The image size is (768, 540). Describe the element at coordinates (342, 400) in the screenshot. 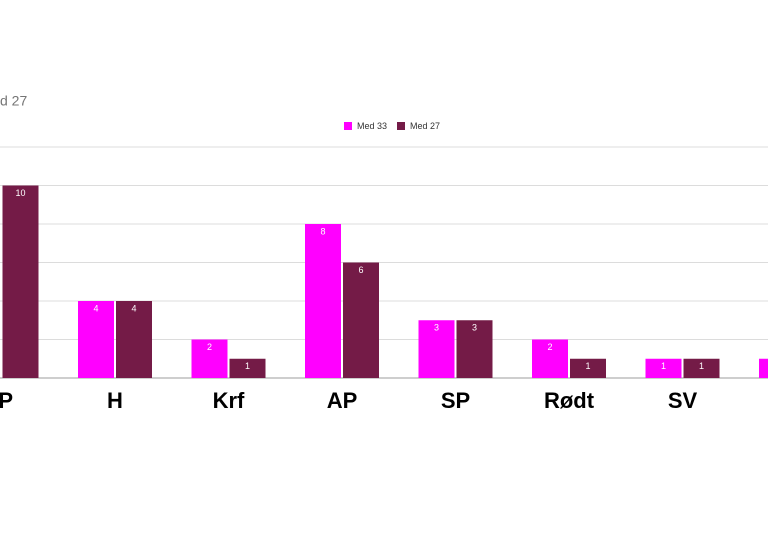

I see `x-tick-label: AP` at that location.